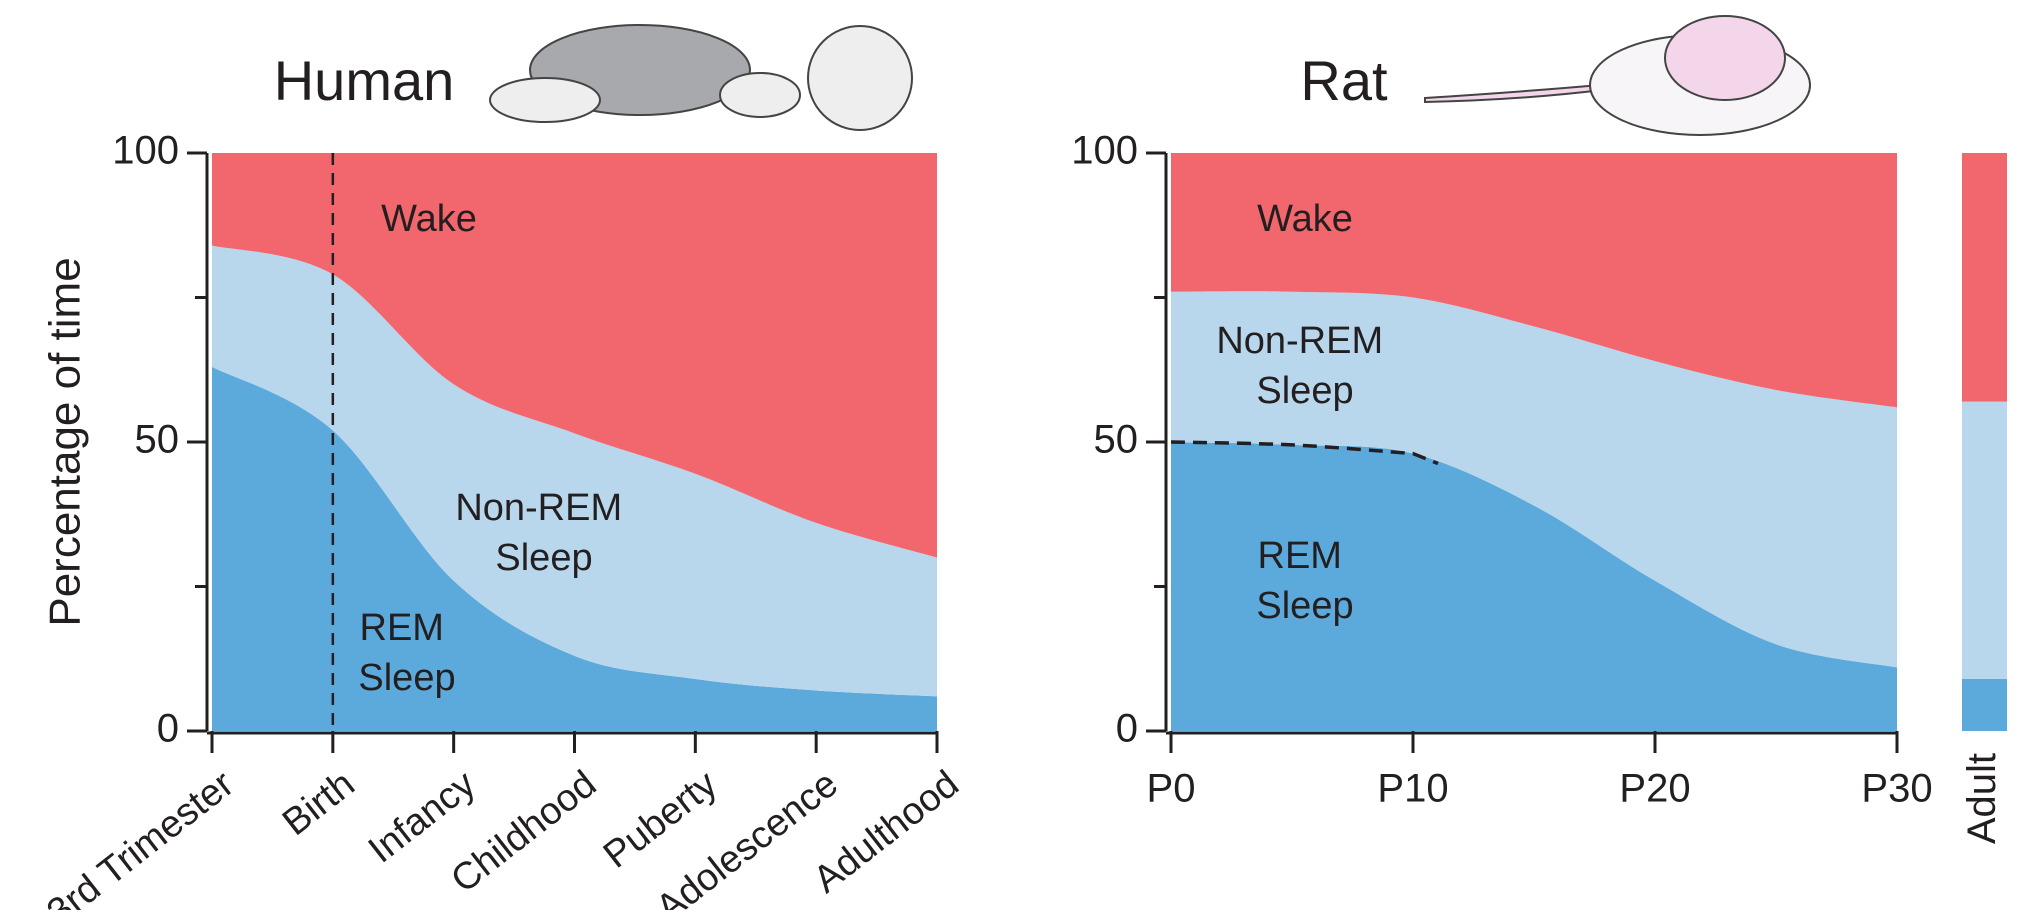 This screenshot has height=910, width=2040. I want to click on x-tick-label: Adult, so click(1982, 798).